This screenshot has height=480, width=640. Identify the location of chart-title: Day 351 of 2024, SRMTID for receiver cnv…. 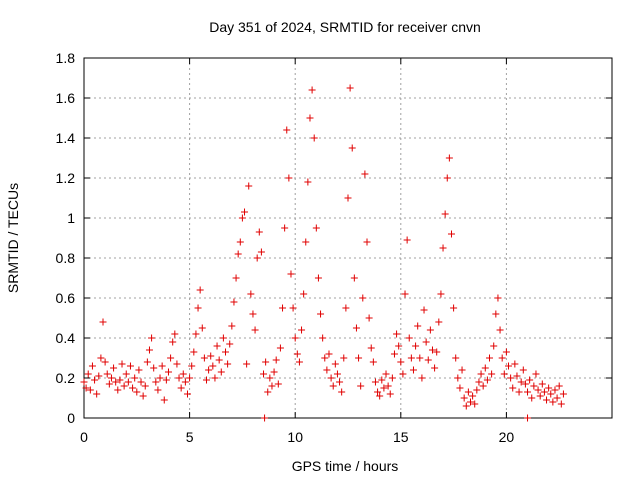
(345, 27).